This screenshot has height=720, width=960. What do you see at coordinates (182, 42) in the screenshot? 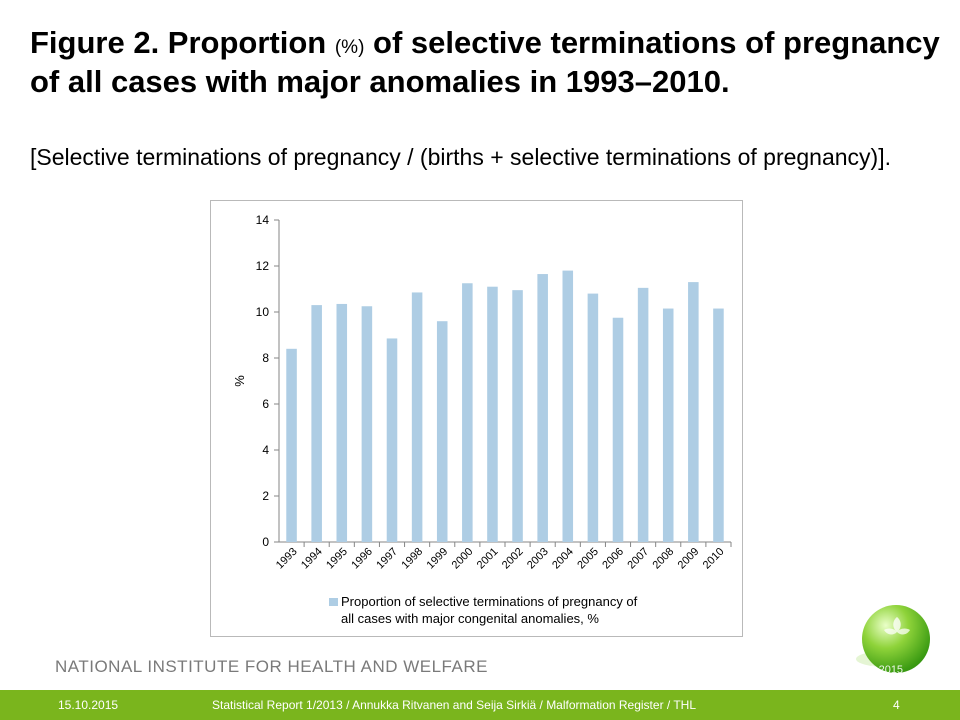
I see `title-main: Figure 2. Proportion` at bounding box center [182, 42].